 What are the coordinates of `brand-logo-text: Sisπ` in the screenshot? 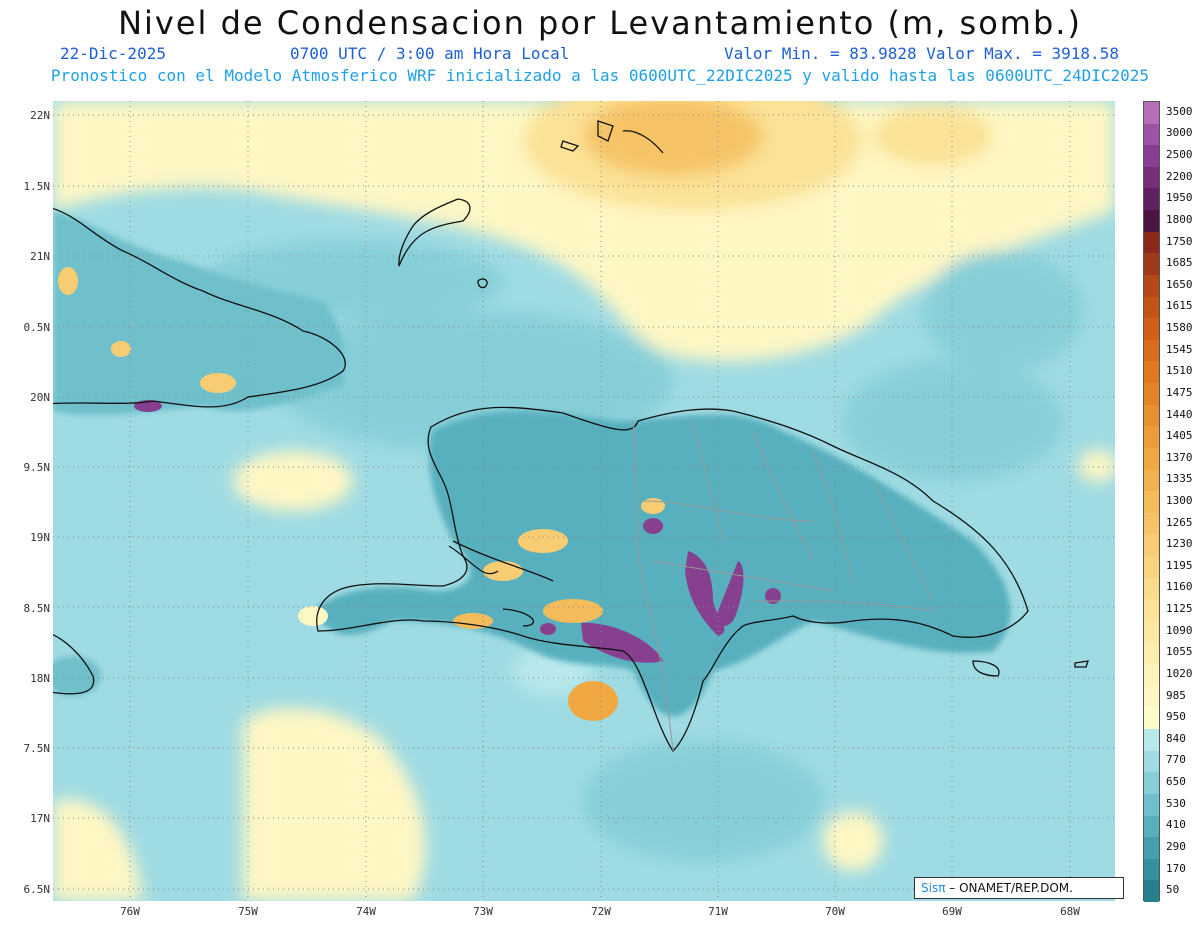 It's located at (933, 888).